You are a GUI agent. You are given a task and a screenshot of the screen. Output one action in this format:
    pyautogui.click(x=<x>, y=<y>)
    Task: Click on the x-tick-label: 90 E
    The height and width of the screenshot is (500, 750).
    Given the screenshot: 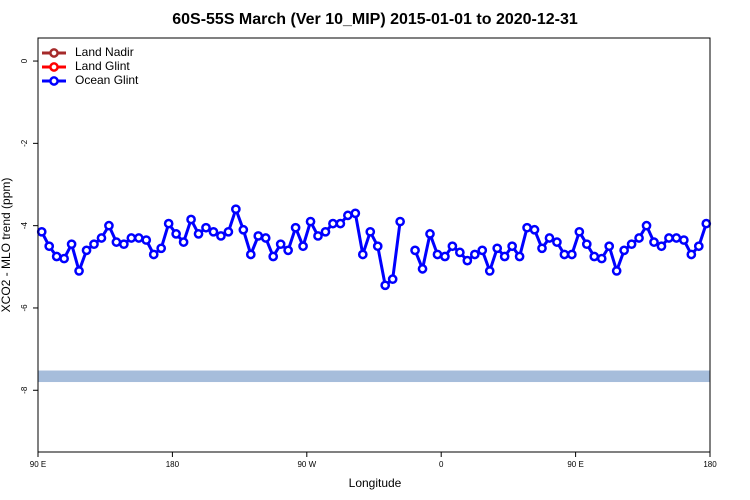 What is the action you would take?
    pyautogui.click(x=575, y=464)
    